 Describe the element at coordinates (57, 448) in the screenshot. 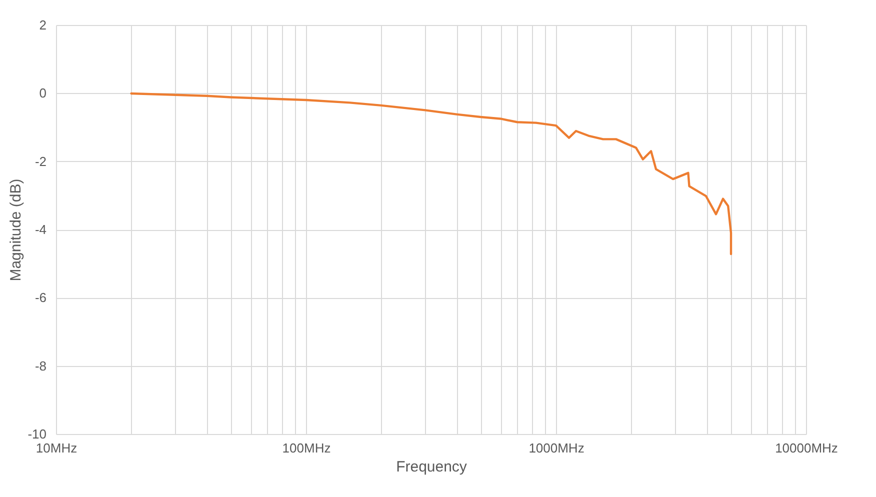

I see `x-tick-label: 10MHz` at that location.